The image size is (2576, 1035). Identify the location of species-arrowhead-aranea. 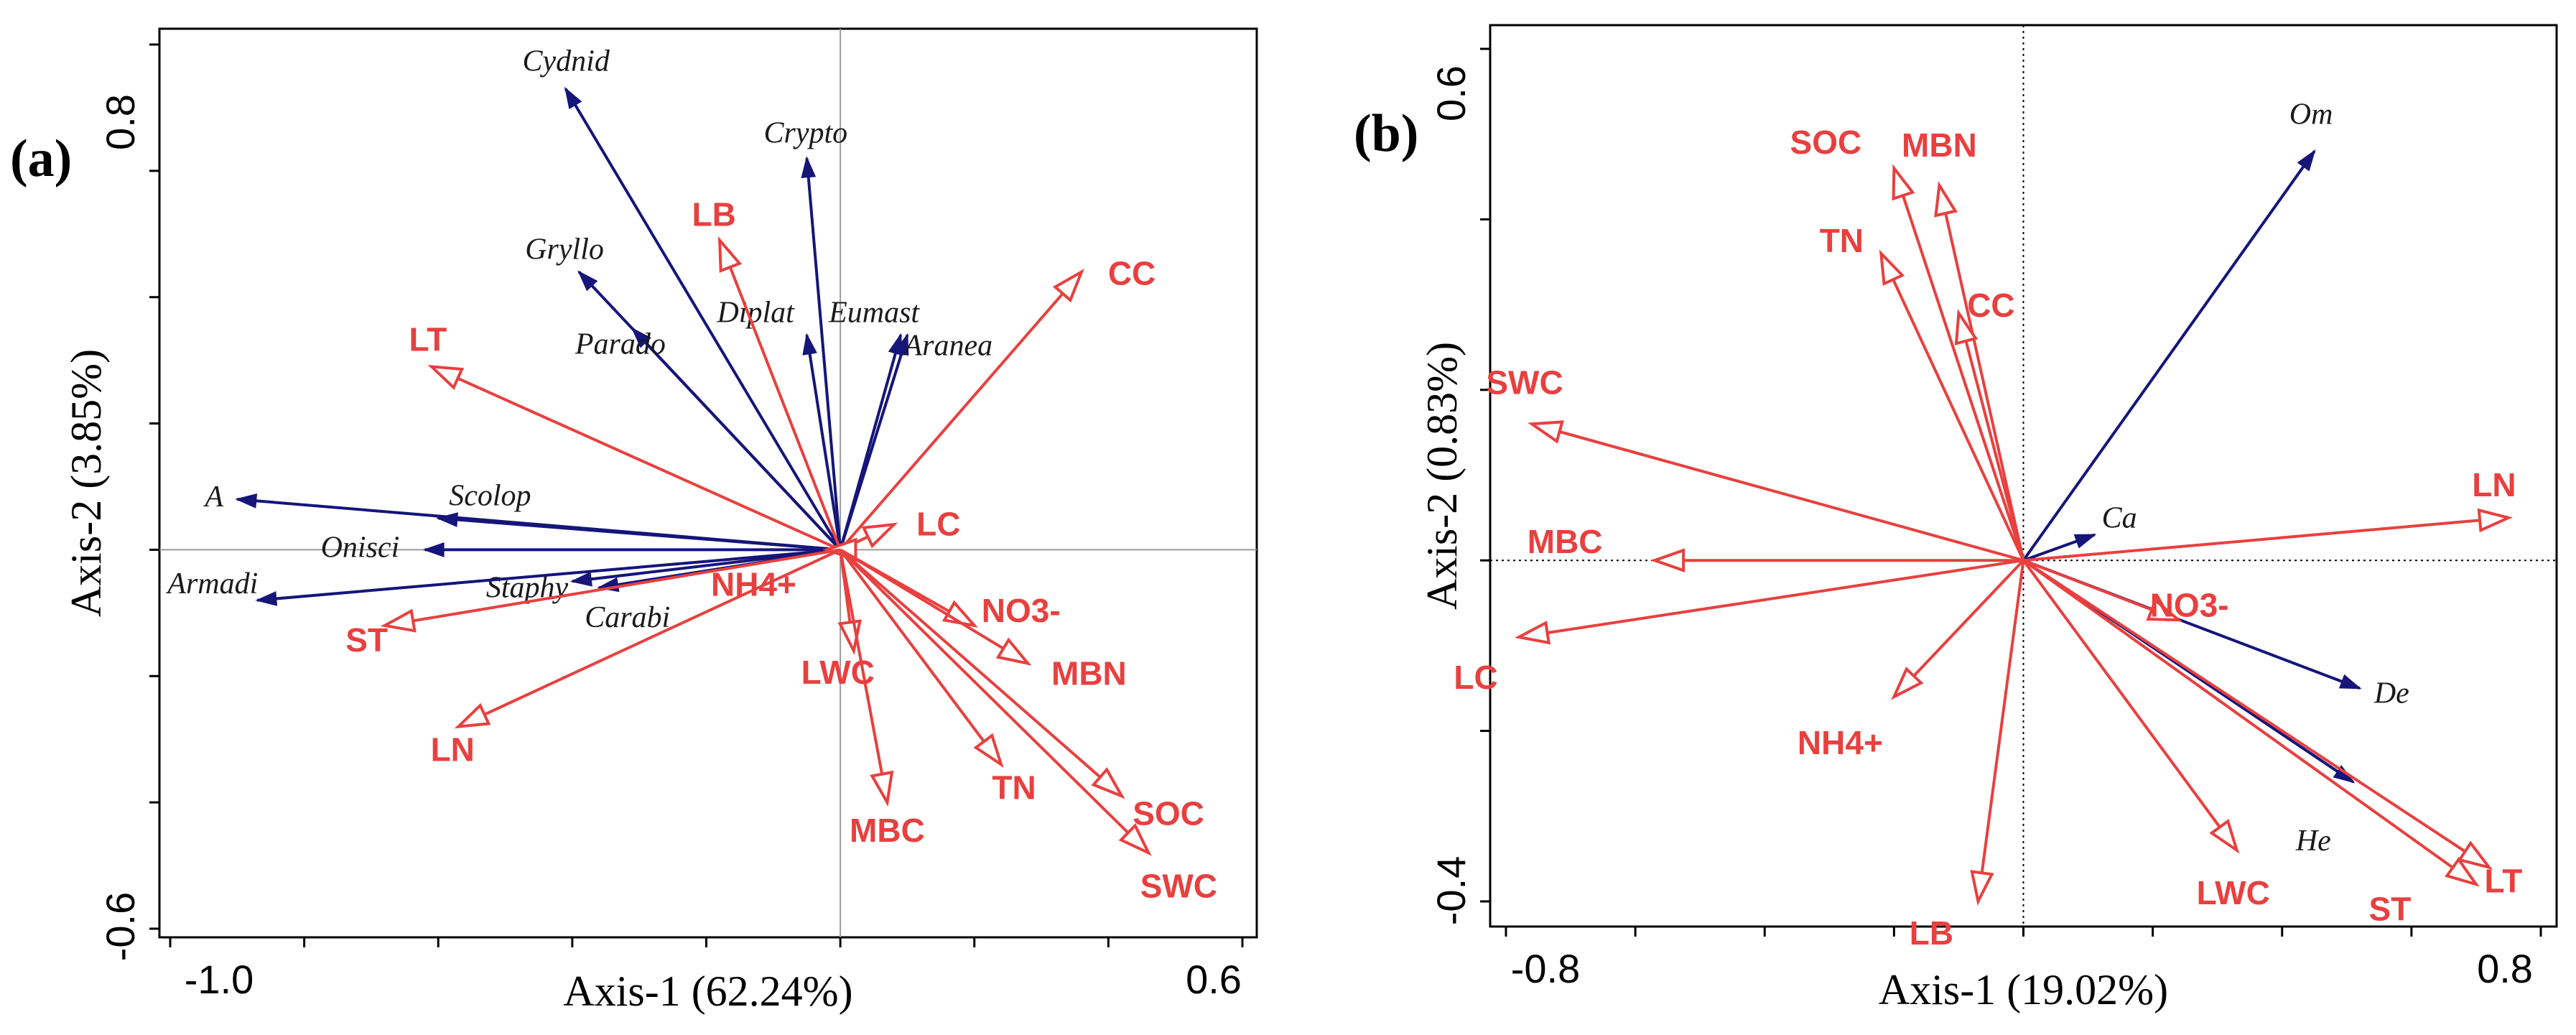
(901, 344).